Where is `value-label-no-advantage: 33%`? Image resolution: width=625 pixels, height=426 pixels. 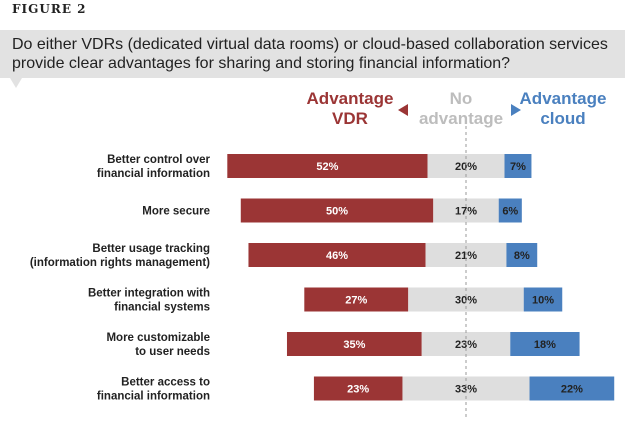
value-label-no-advantage: 33% is located at coordinates (466, 390).